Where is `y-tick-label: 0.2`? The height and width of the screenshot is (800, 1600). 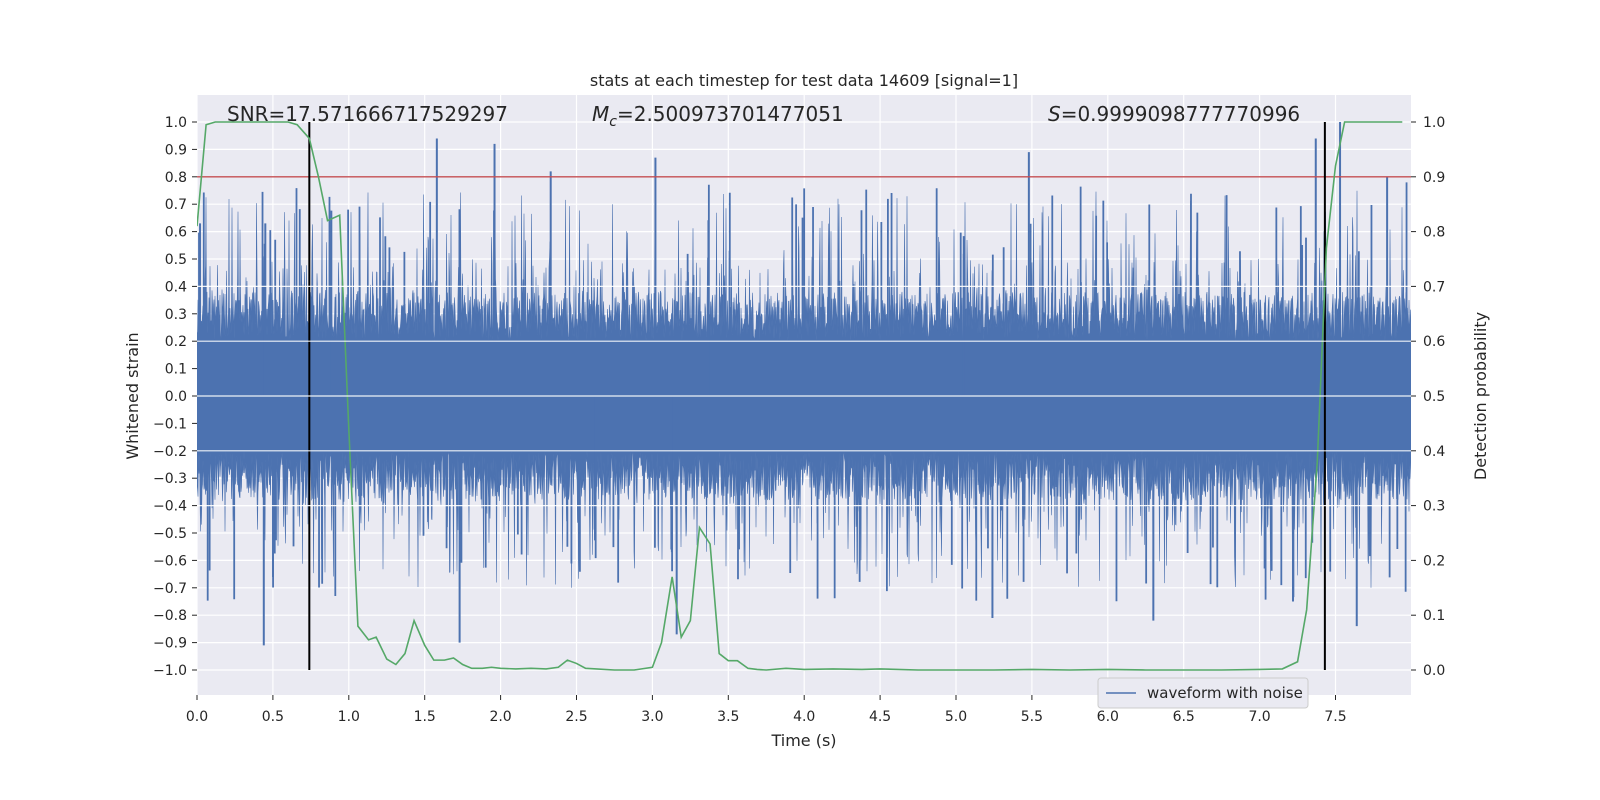 y-tick-label: 0.2 is located at coordinates (176, 342).